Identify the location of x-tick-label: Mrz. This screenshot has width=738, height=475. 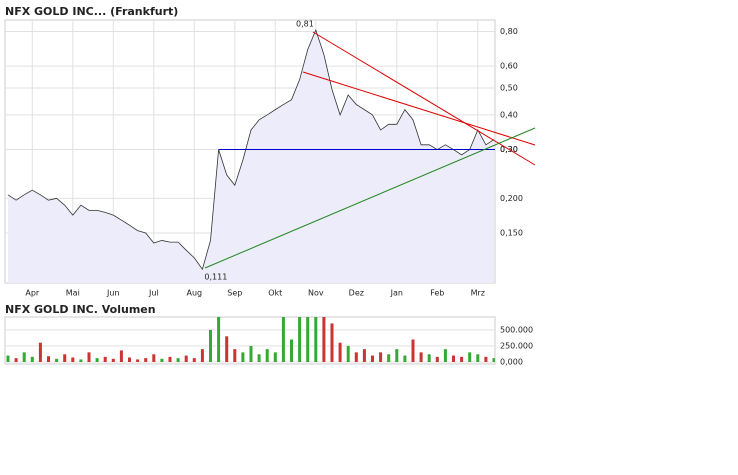
(478, 293).